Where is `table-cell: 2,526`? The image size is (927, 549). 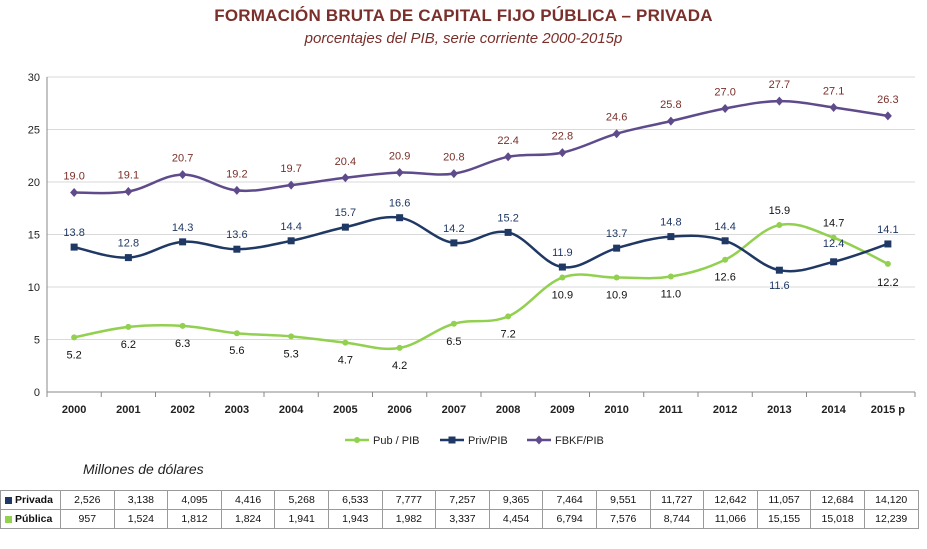
table-cell: 2,526 is located at coordinates (87, 500).